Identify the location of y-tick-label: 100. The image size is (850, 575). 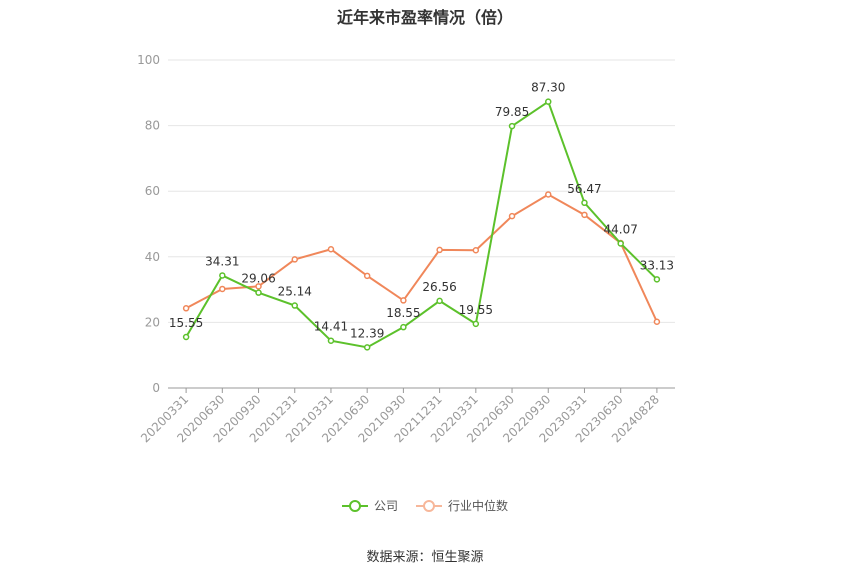
(148, 60).